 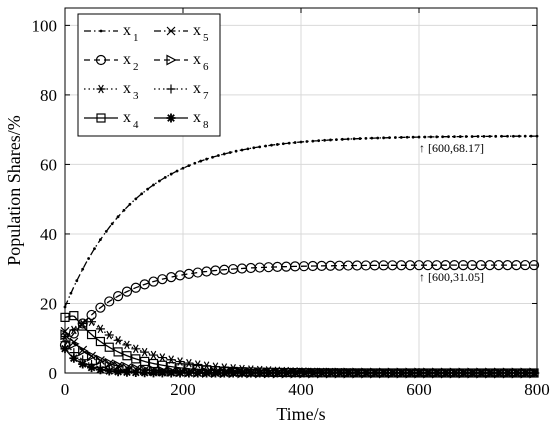 I want to click on data-annotation: ↑ [600,68.17], so click(x=451, y=148).